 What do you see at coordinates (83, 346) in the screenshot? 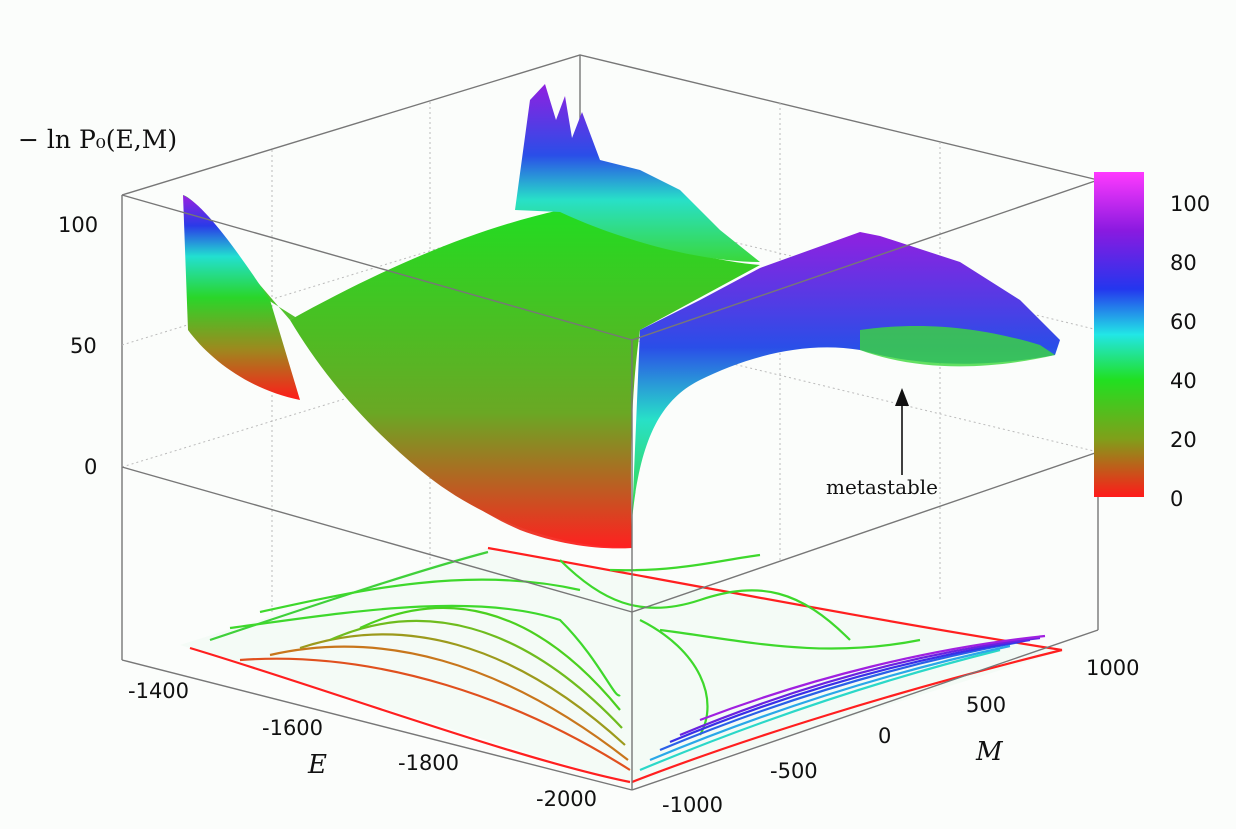
I see `z-tick-50: 50` at bounding box center [83, 346].